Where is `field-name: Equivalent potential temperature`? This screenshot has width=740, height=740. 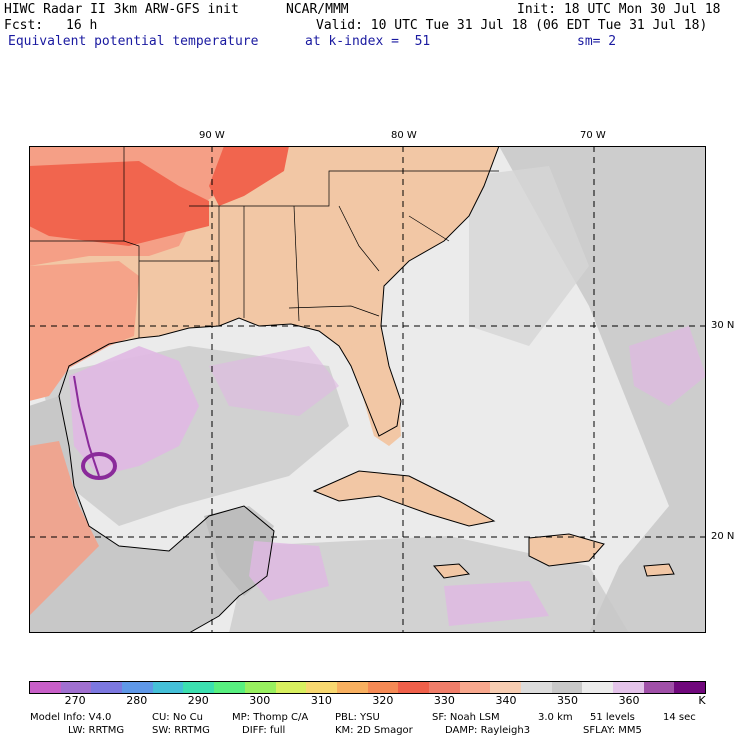 field-name: Equivalent potential temperature is located at coordinates (133, 41).